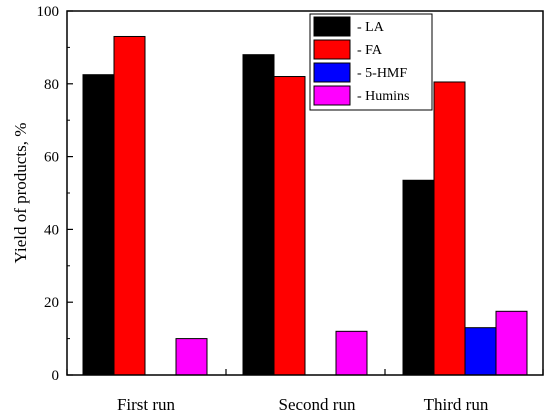  What do you see at coordinates (51, 303) in the screenshot?
I see `y-tick-label: 20` at bounding box center [51, 303].